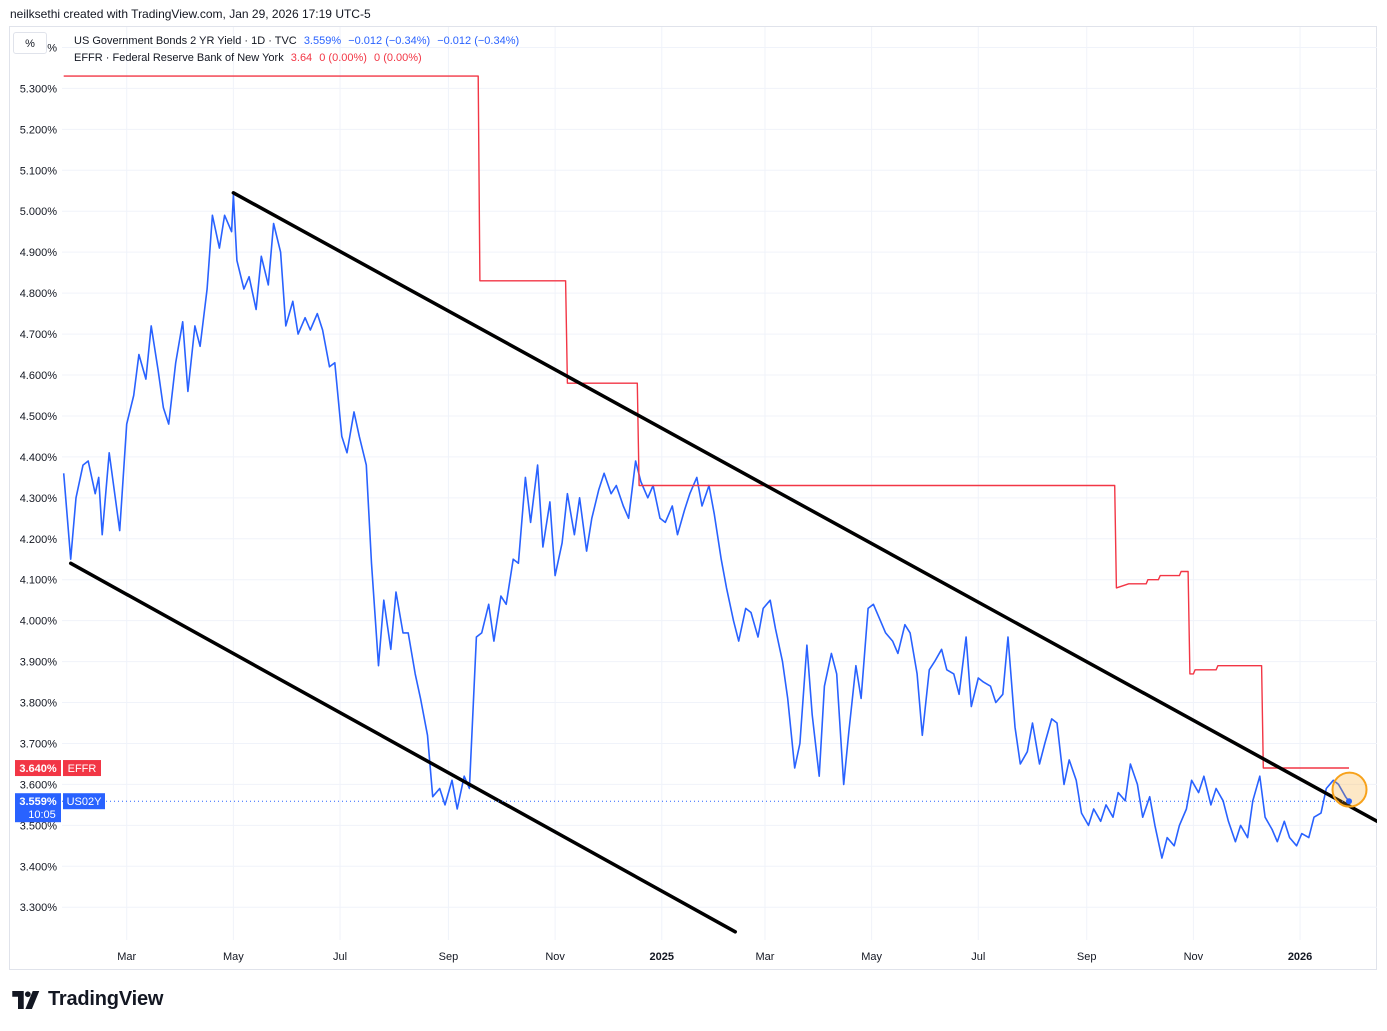 This screenshot has width=1387, height=1031. I want to click on unit-selector: %, so click(30, 43).